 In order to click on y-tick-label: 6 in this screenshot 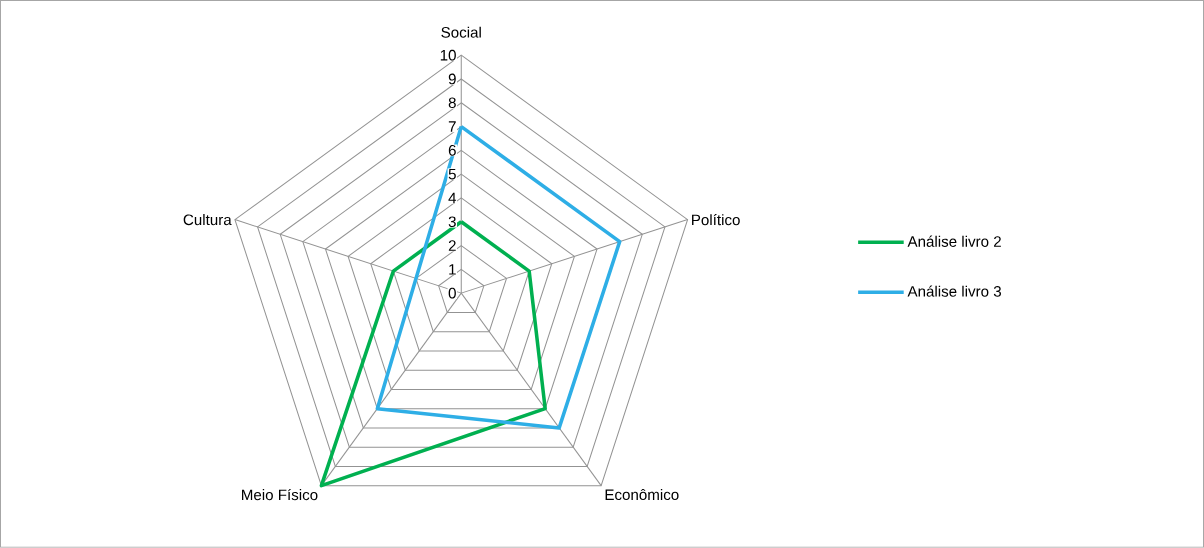, I will do `click(452, 150)`.